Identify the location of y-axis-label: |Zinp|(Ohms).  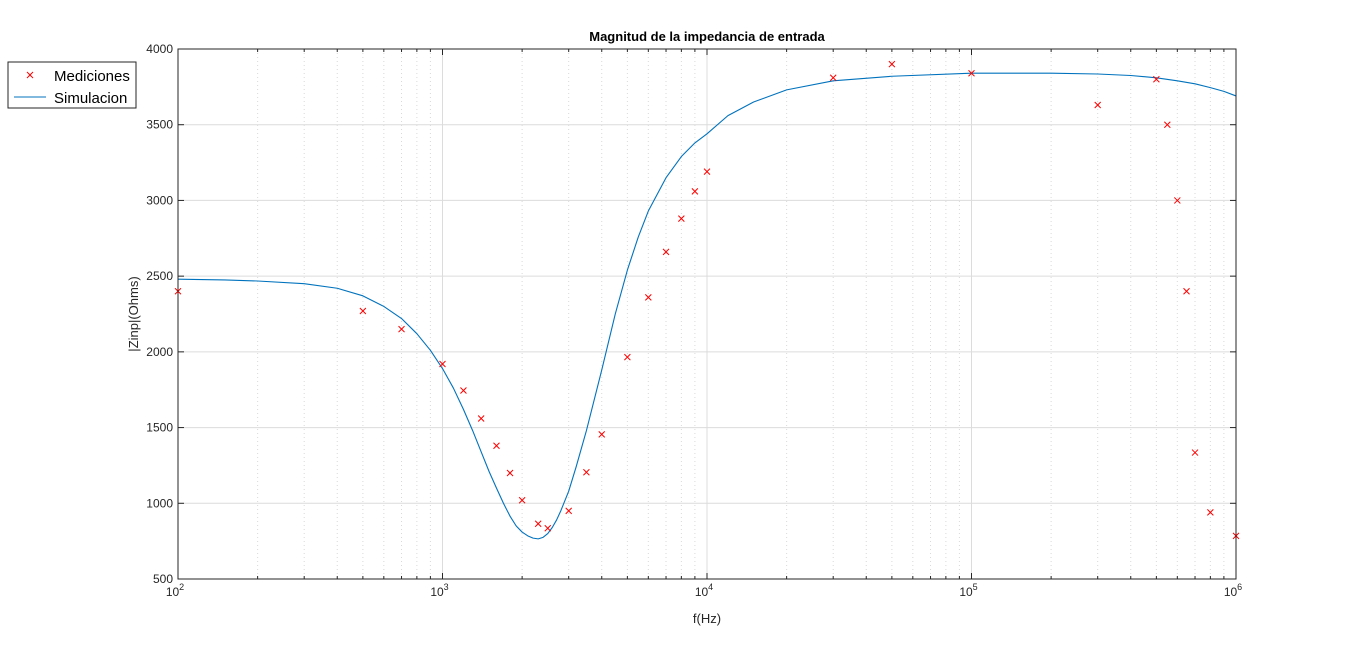
(133, 313).